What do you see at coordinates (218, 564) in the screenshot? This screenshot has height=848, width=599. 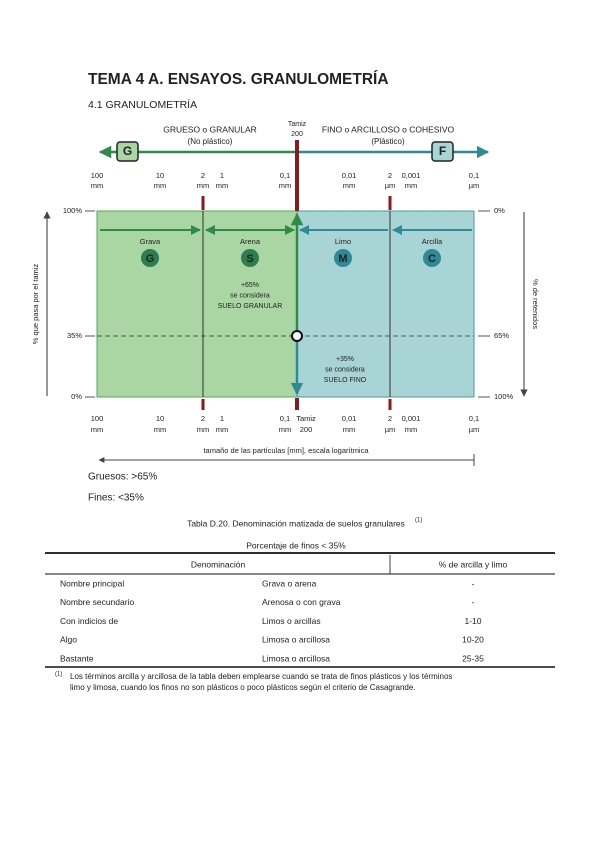 I see `table-header: Denominación` at bounding box center [218, 564].